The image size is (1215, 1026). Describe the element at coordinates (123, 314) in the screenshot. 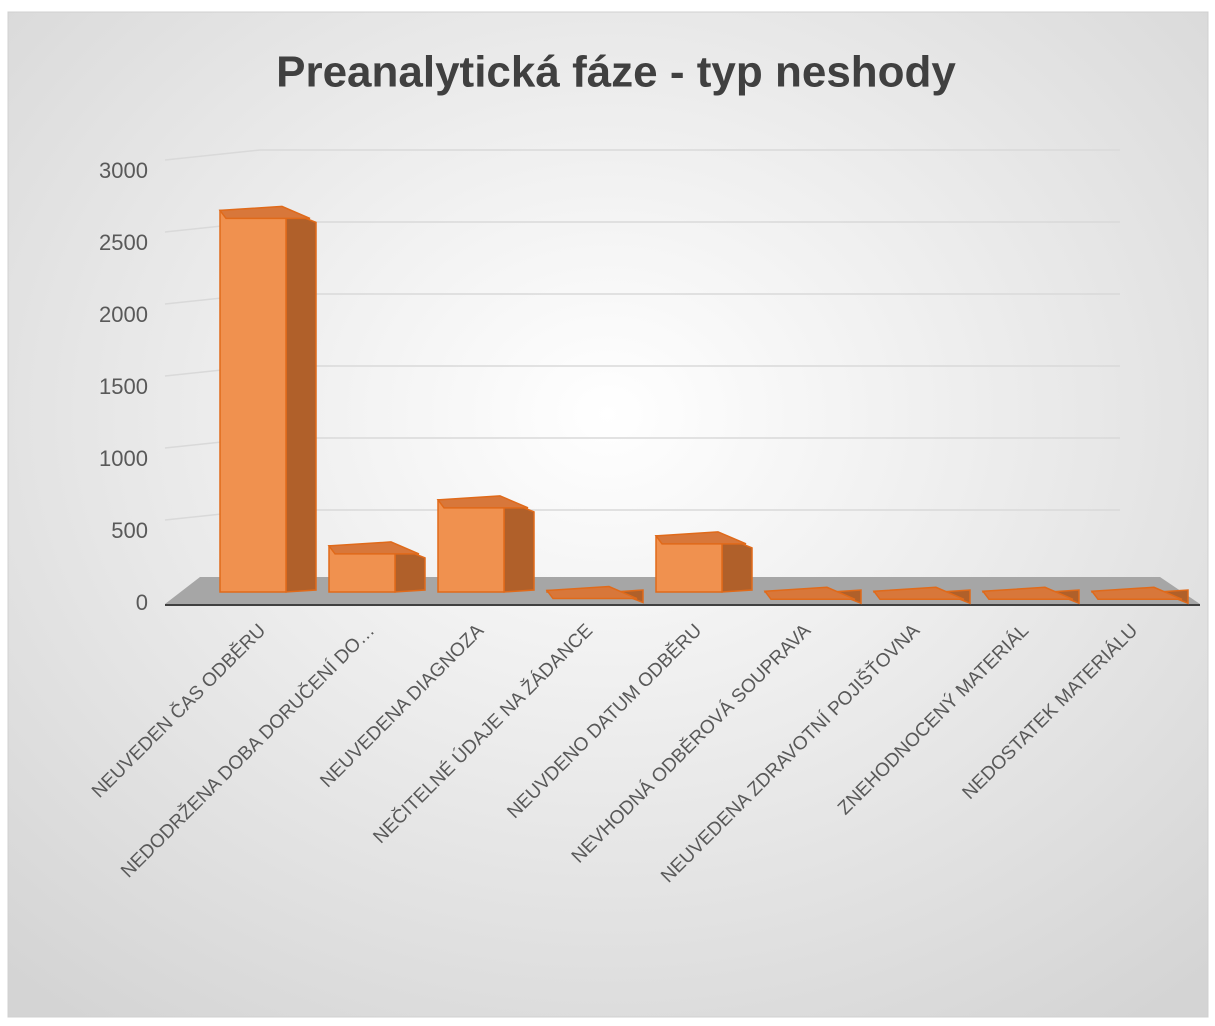

I see `y-tick-label: 2000` at that location.